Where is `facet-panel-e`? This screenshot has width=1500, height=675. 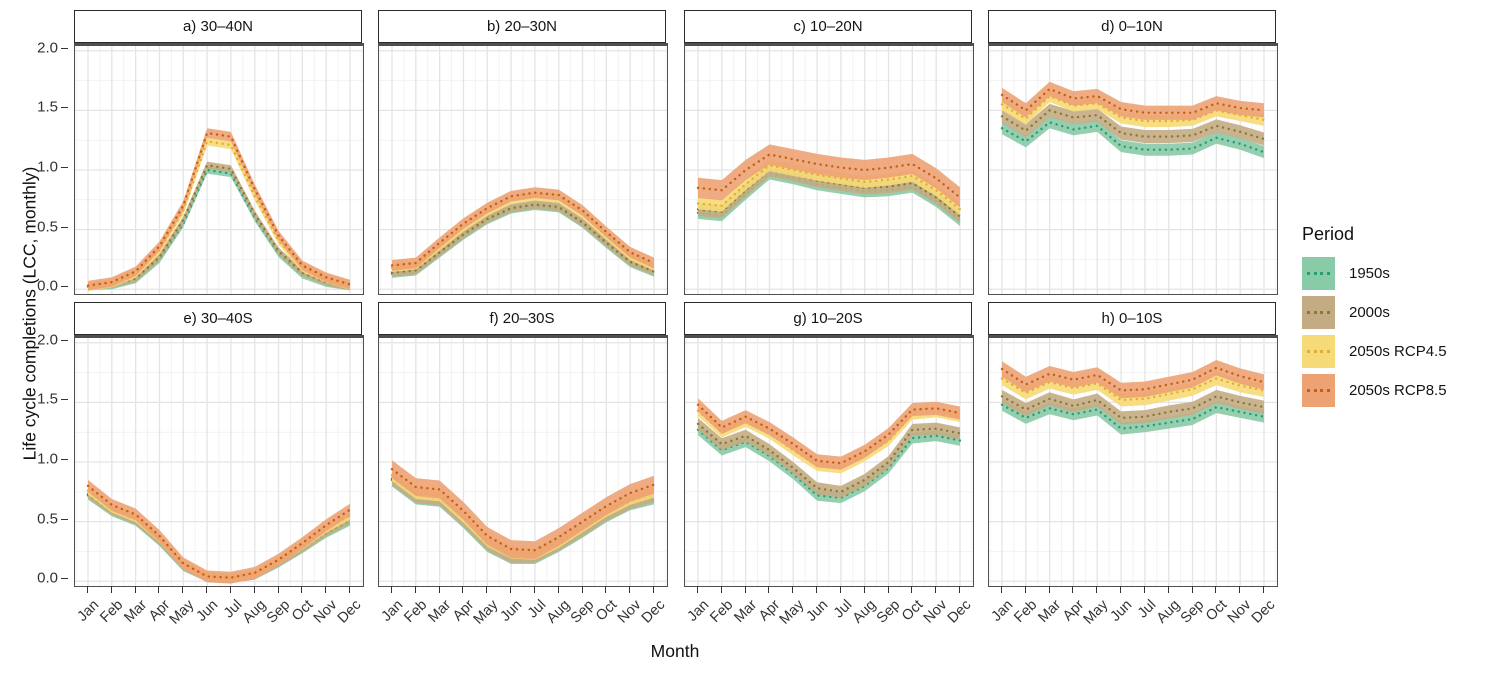
facet-panel-e is located at coordinates (219, 461).